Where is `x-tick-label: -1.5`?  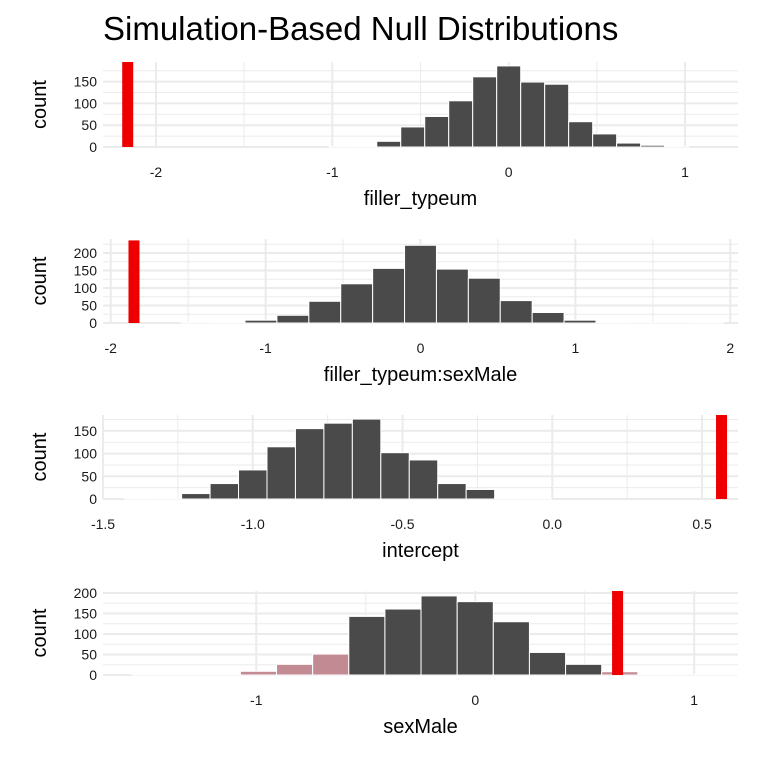
x-tick-label: -1.5 is located at coordinates (103, 524).